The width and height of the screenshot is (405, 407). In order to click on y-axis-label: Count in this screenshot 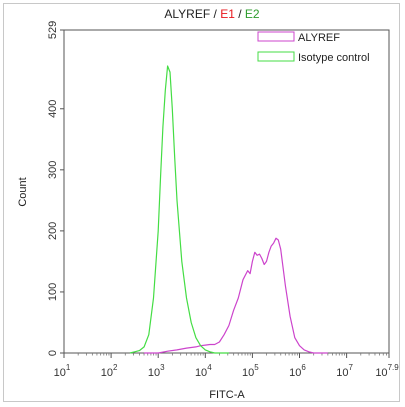, I will do `click(23, 191)`.